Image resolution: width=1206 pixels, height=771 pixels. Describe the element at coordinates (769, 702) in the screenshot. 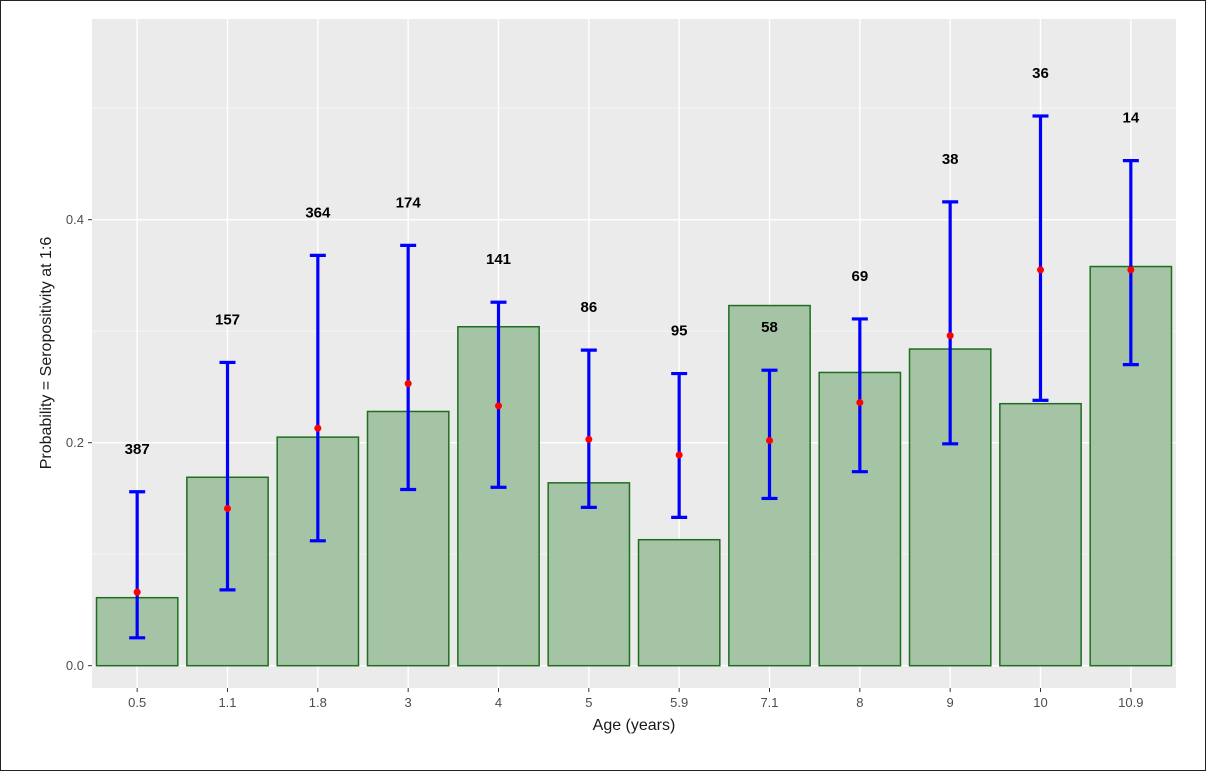

I see `x-tick-label: 7.1` at that location.